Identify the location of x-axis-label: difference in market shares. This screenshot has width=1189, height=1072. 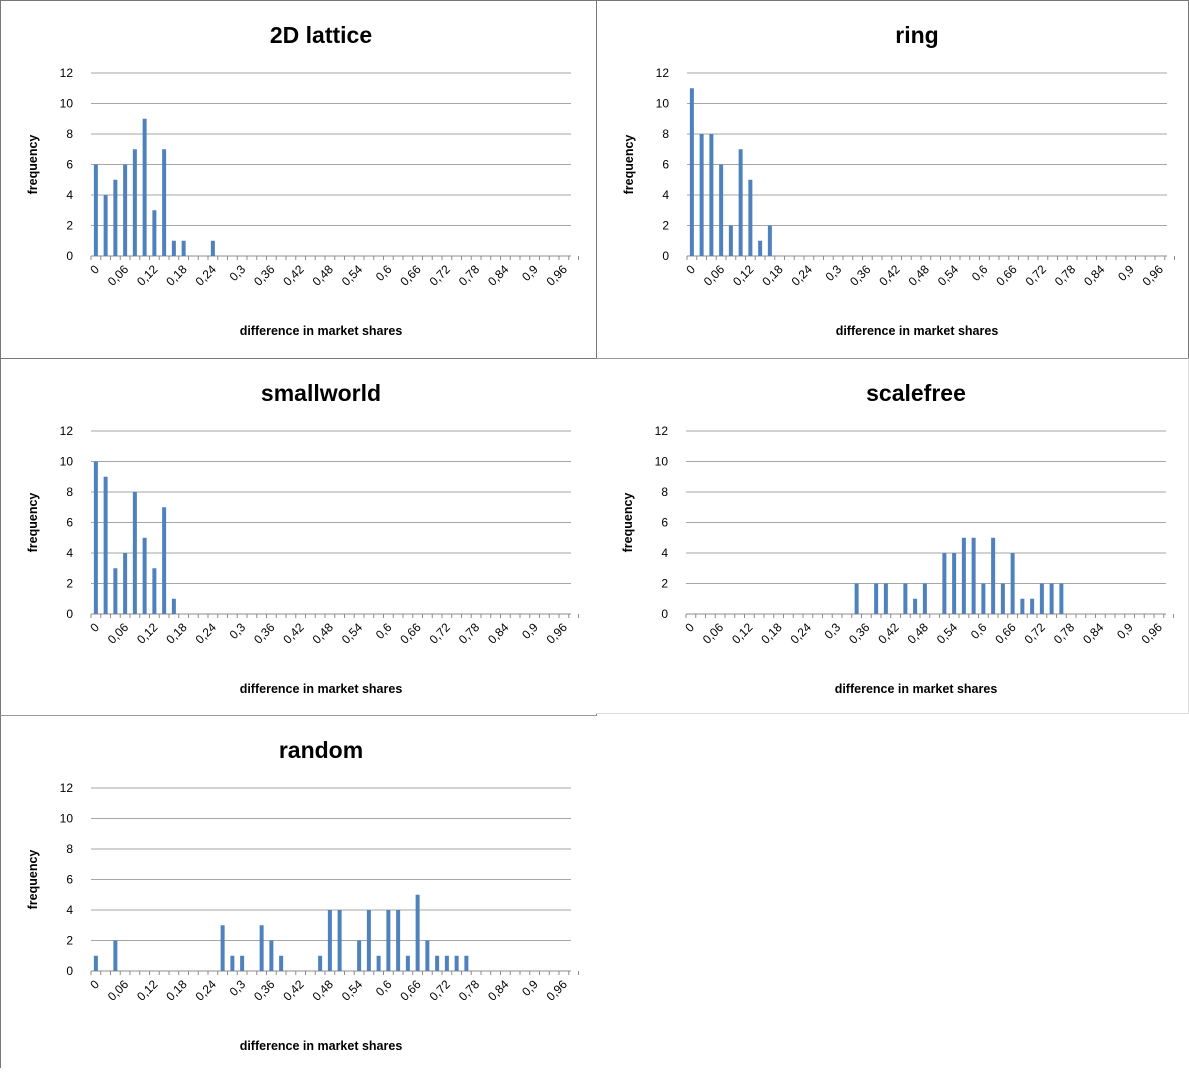
(916, 689).